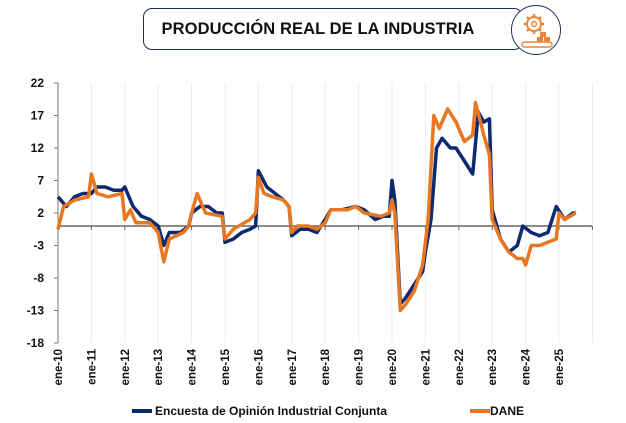  What do you see at coordinates (560, 366) in the screenshot?
I see `x-tick-label: ene-25` at bounding box center [560, 366].